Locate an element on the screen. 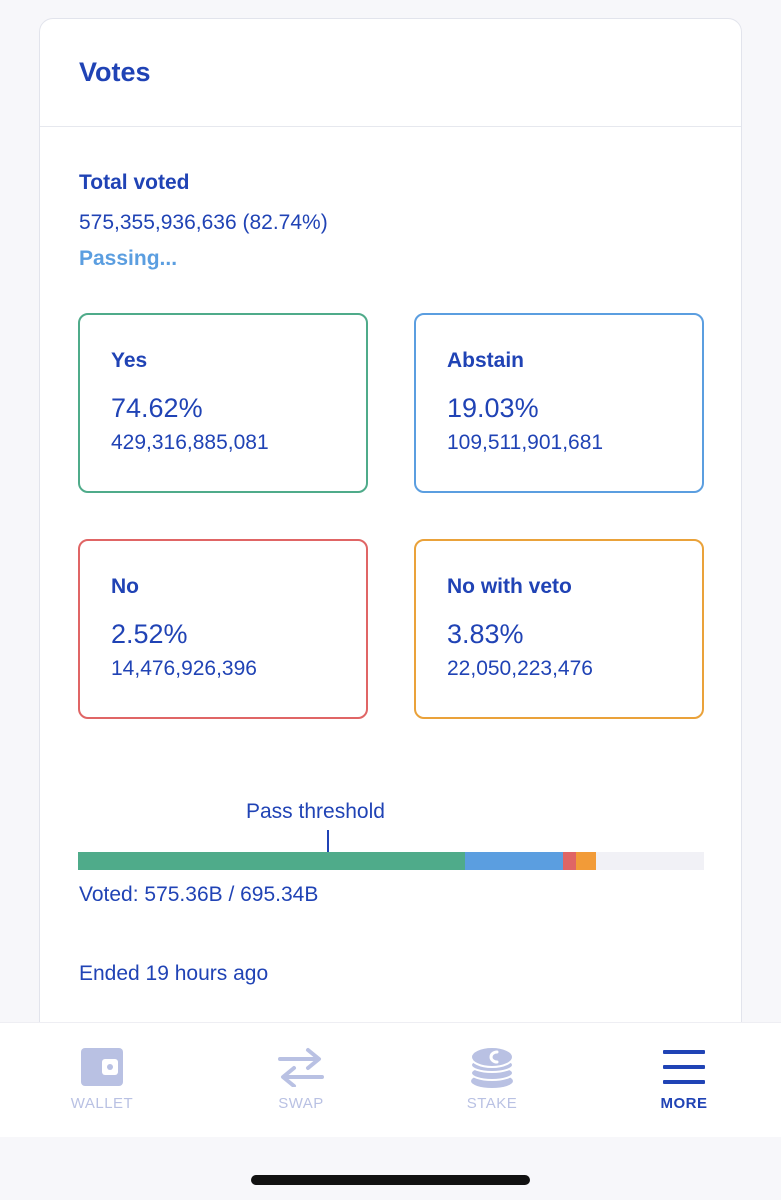 This screenshot has height=1200, width=781. vote-option-no-with-veto: No with veto 3.83% 22,050,223,476 is located at coordinates (559, 629).